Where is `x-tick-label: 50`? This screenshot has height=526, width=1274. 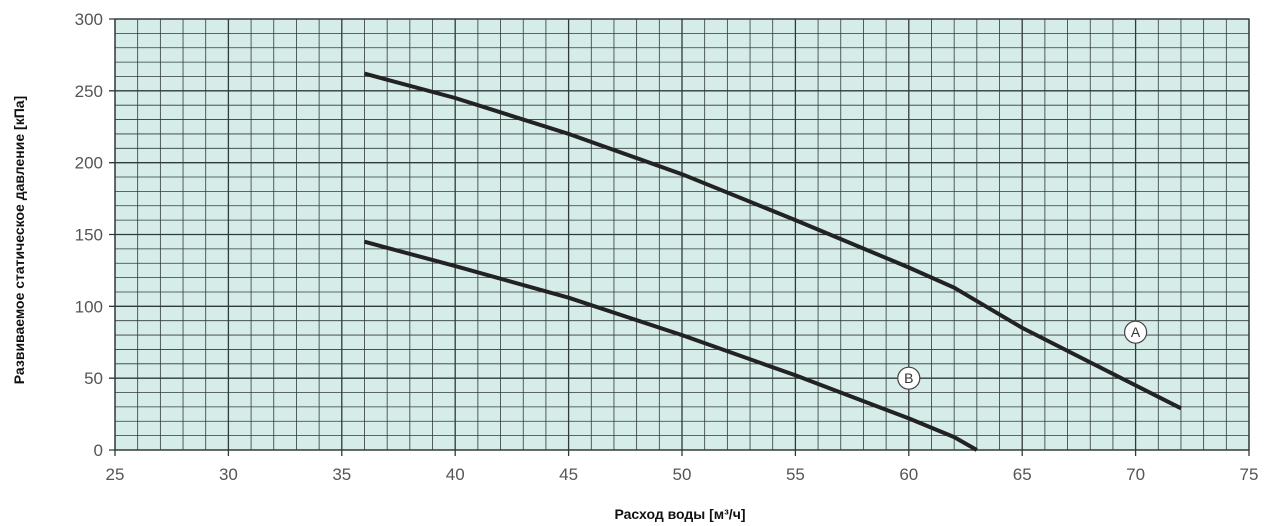 x-tick-label: 50 is located at coordinates (682, 474).